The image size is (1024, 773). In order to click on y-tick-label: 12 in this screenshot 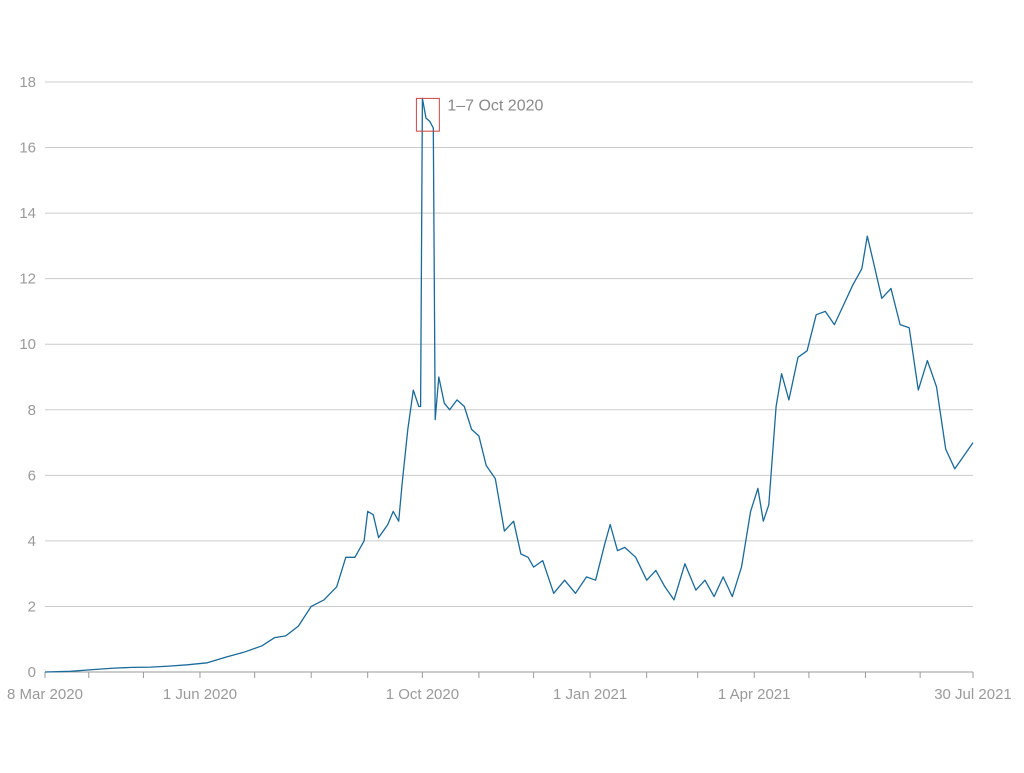, I will do `click(27, 279)`.